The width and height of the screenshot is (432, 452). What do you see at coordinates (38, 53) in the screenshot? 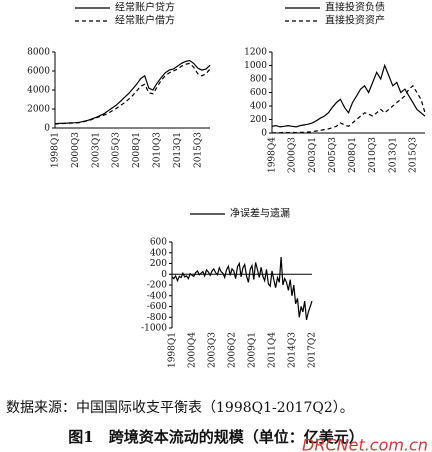
I see `y-tick-label: 8000` at bounding box center [38, 53].